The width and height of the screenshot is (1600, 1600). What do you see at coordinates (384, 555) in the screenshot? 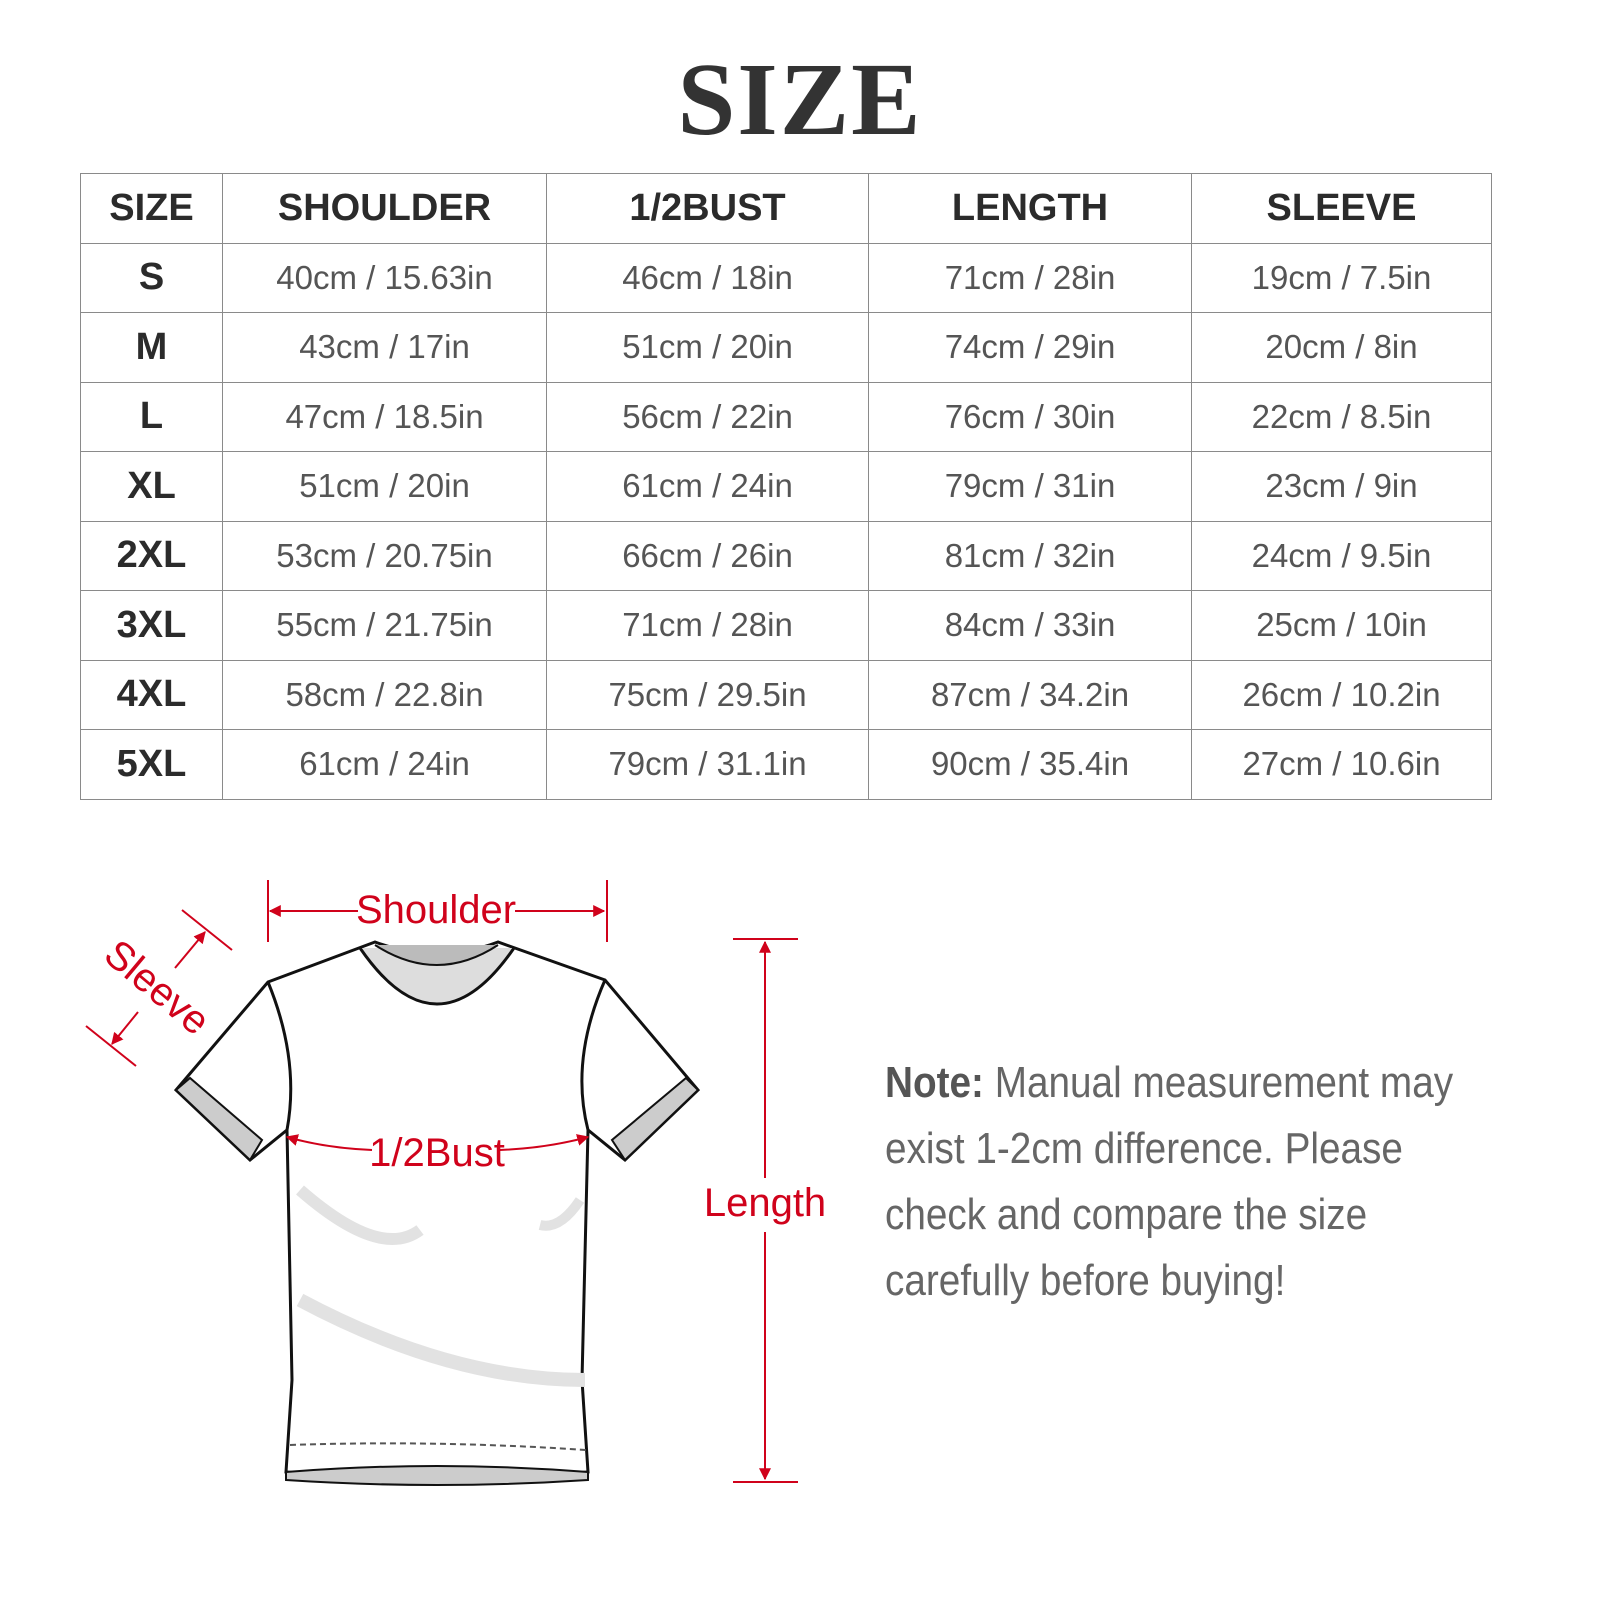
I see `measurement-cell: 53cm / 20.75in` at bounding box center [384, 555].